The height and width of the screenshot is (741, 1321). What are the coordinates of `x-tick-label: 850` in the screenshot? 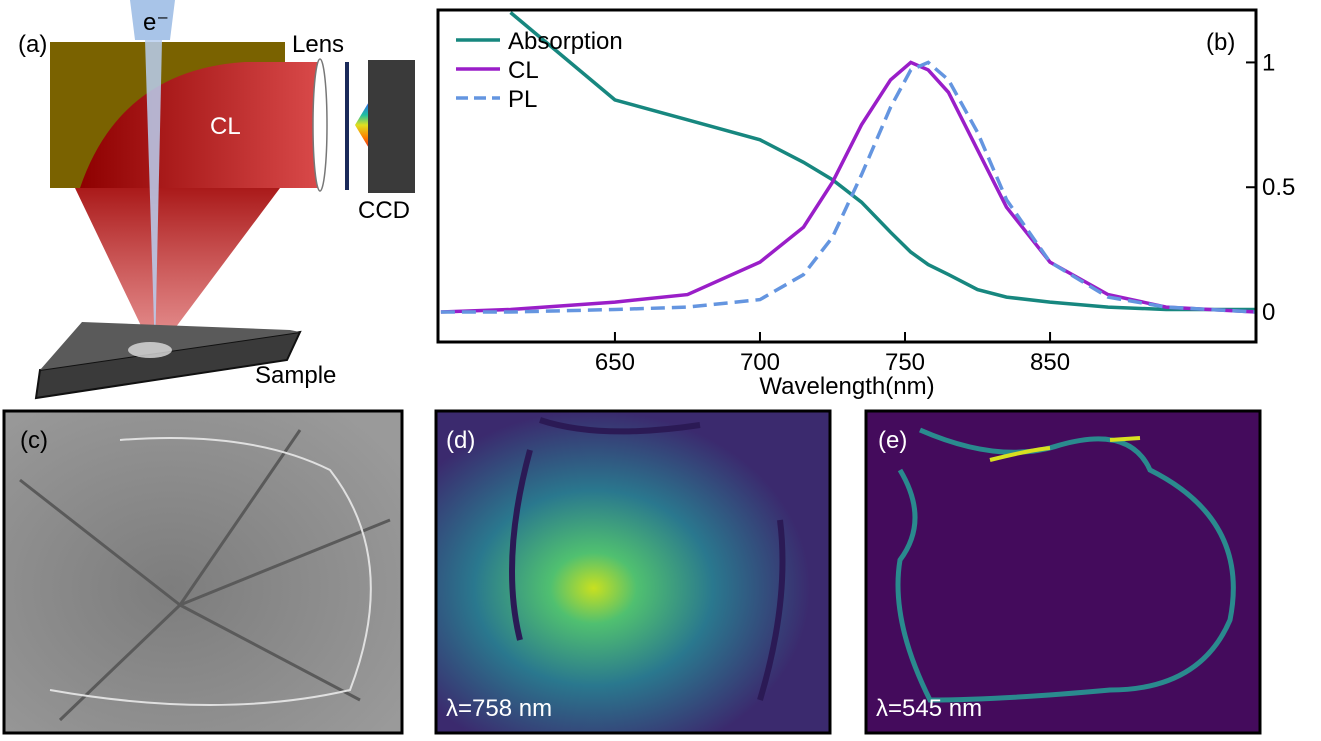 It's located at (1050, 362).